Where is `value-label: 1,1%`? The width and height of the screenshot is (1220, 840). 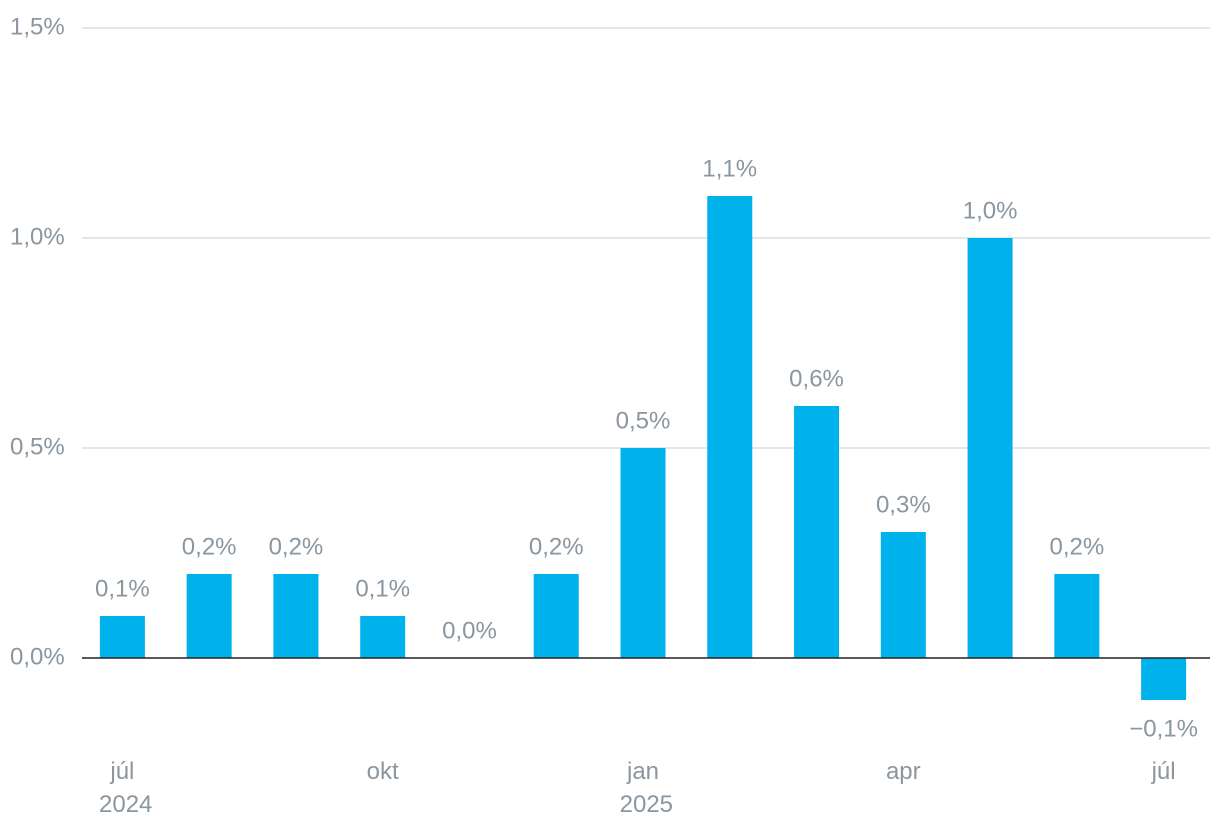
value-label: 1,1% is located at coordinates (729, 168).